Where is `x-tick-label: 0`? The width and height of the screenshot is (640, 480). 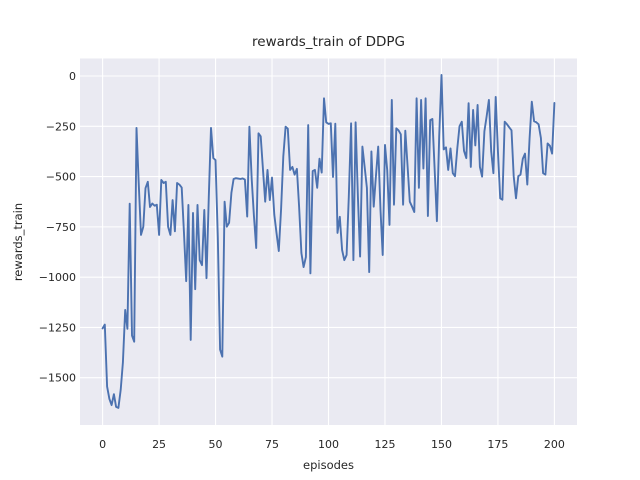
x-tick-label: 0 is located at coordinates (102, 444).